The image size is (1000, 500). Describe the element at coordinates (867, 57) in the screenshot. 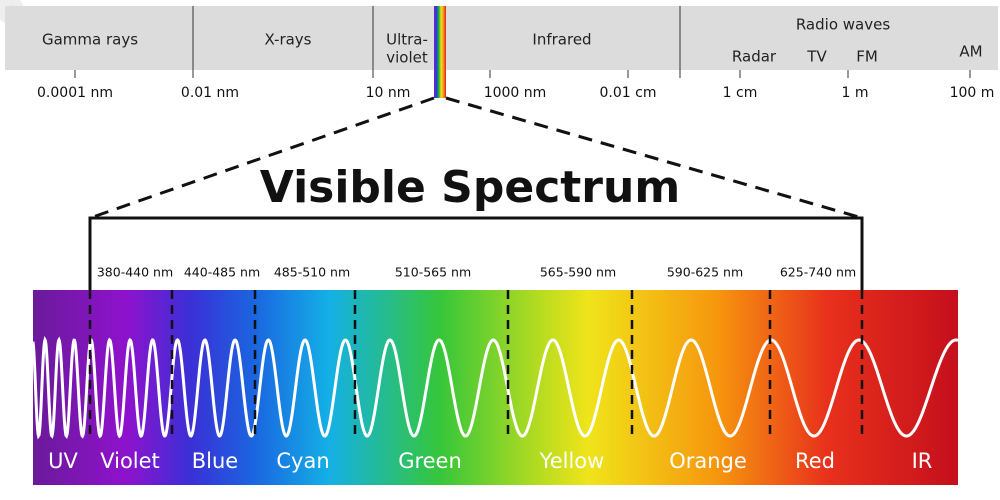

I see `subband-label: FM` at that location.